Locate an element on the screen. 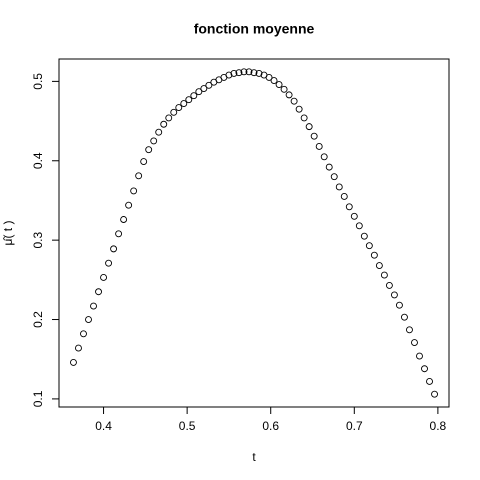 This screenshot has height=480, width=480. chart-title: fonction moyenne is located at coordinates (254, 29).